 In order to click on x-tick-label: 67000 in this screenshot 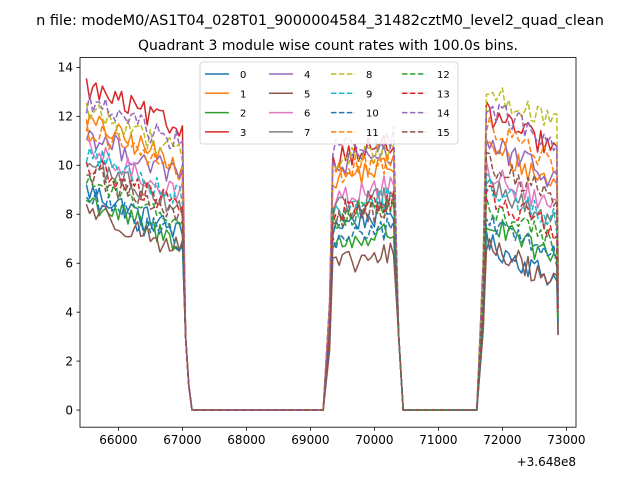, I will do `click(182, 440)`.